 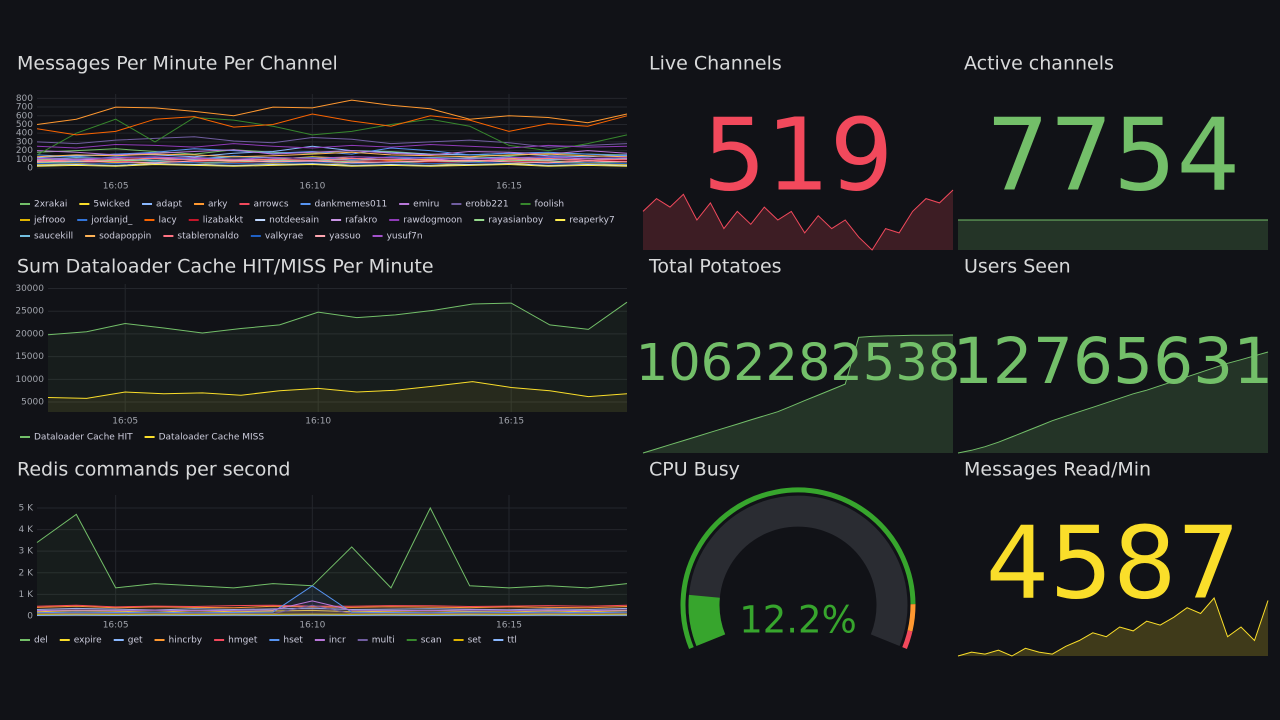 What do you see at coordinates (293, 641) in the screenshot?
I see `legend-label: hset` at bounding box center [293, 641].